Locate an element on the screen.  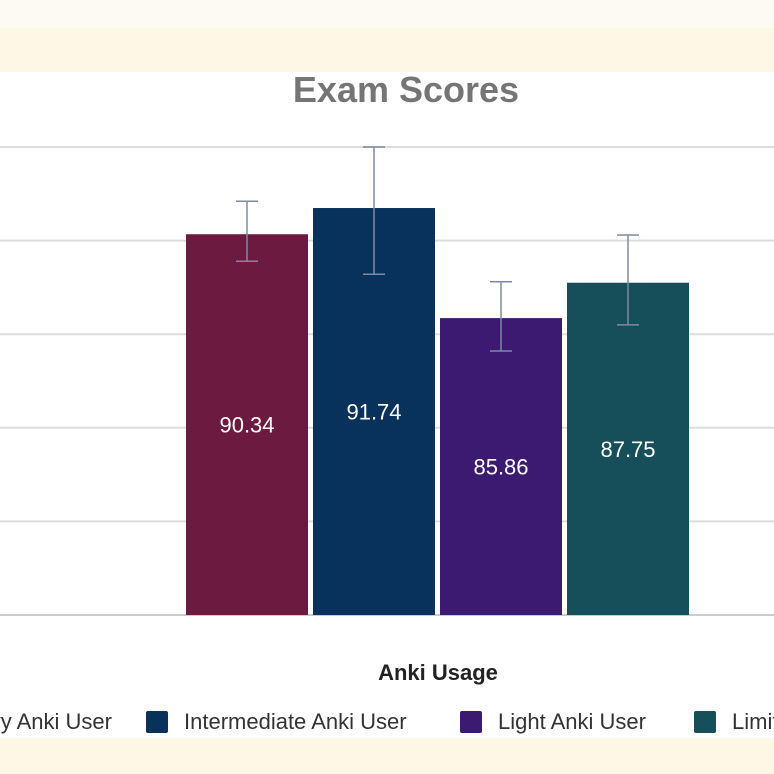
chart-title: Exam Scores is located at coordinates (406, 91).